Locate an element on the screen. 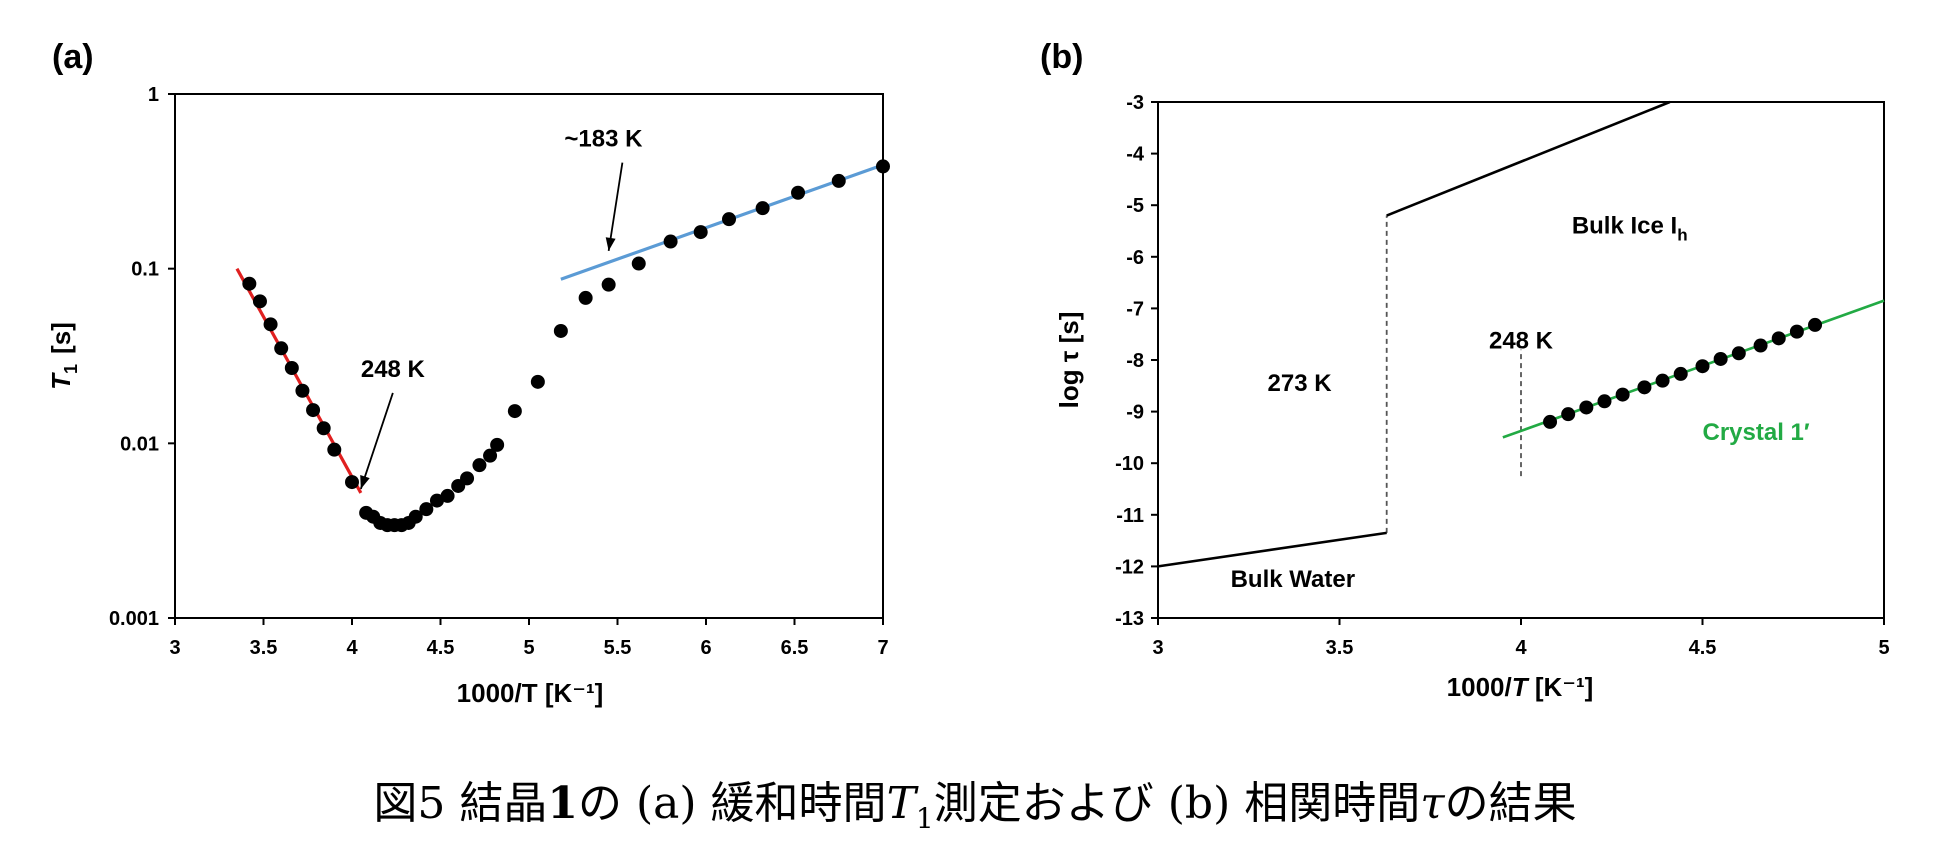  panel-b-x-tick-label: 3 is located at coordinates (1157, 648).